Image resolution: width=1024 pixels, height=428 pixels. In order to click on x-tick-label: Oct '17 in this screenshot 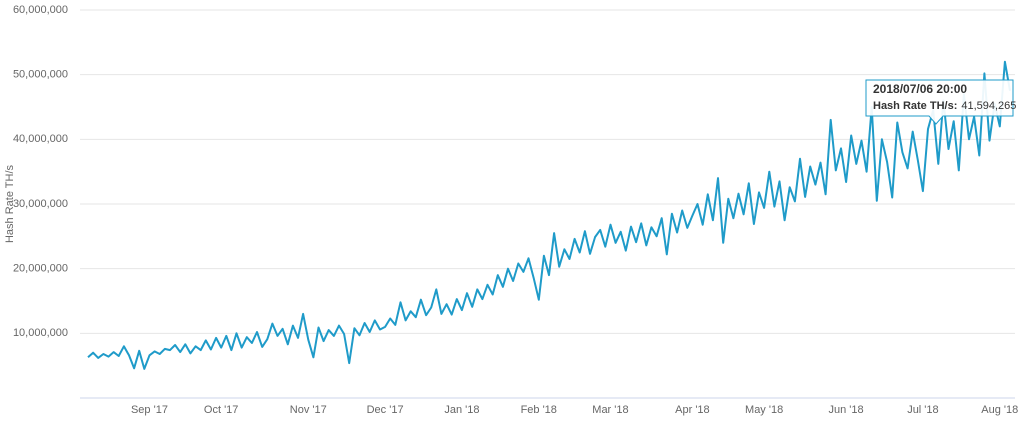, I will do `click(221, 410)`.